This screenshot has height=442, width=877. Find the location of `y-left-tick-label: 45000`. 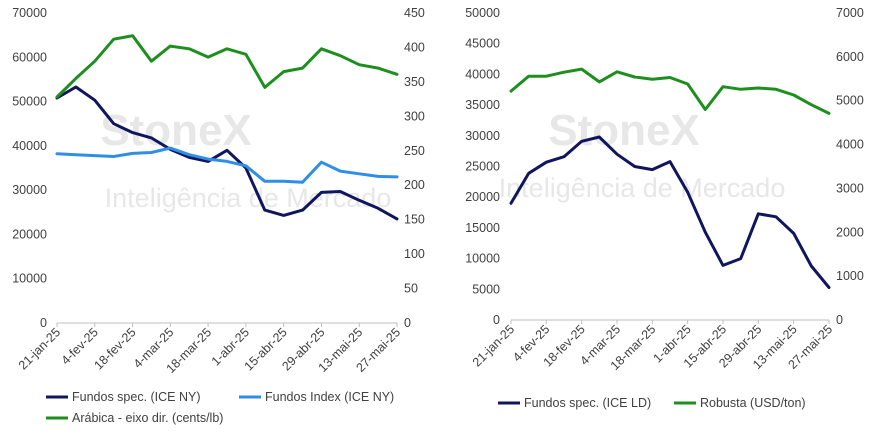

y-left-tick-label: 45000 is located at coordinates (482, 44).